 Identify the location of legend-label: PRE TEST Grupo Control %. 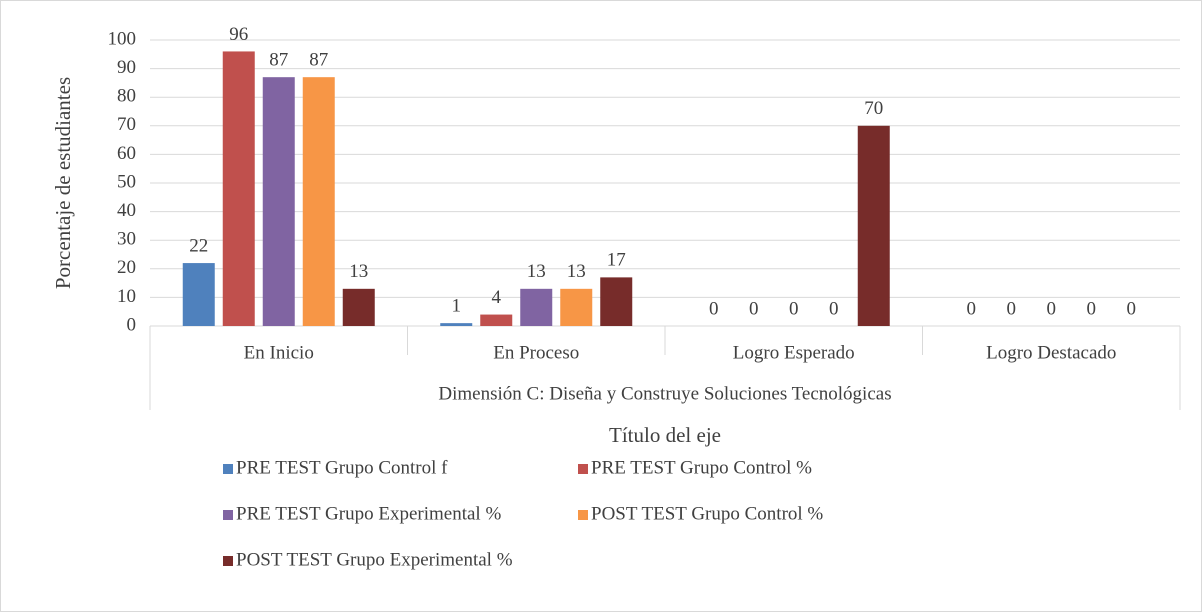
(701, 467).